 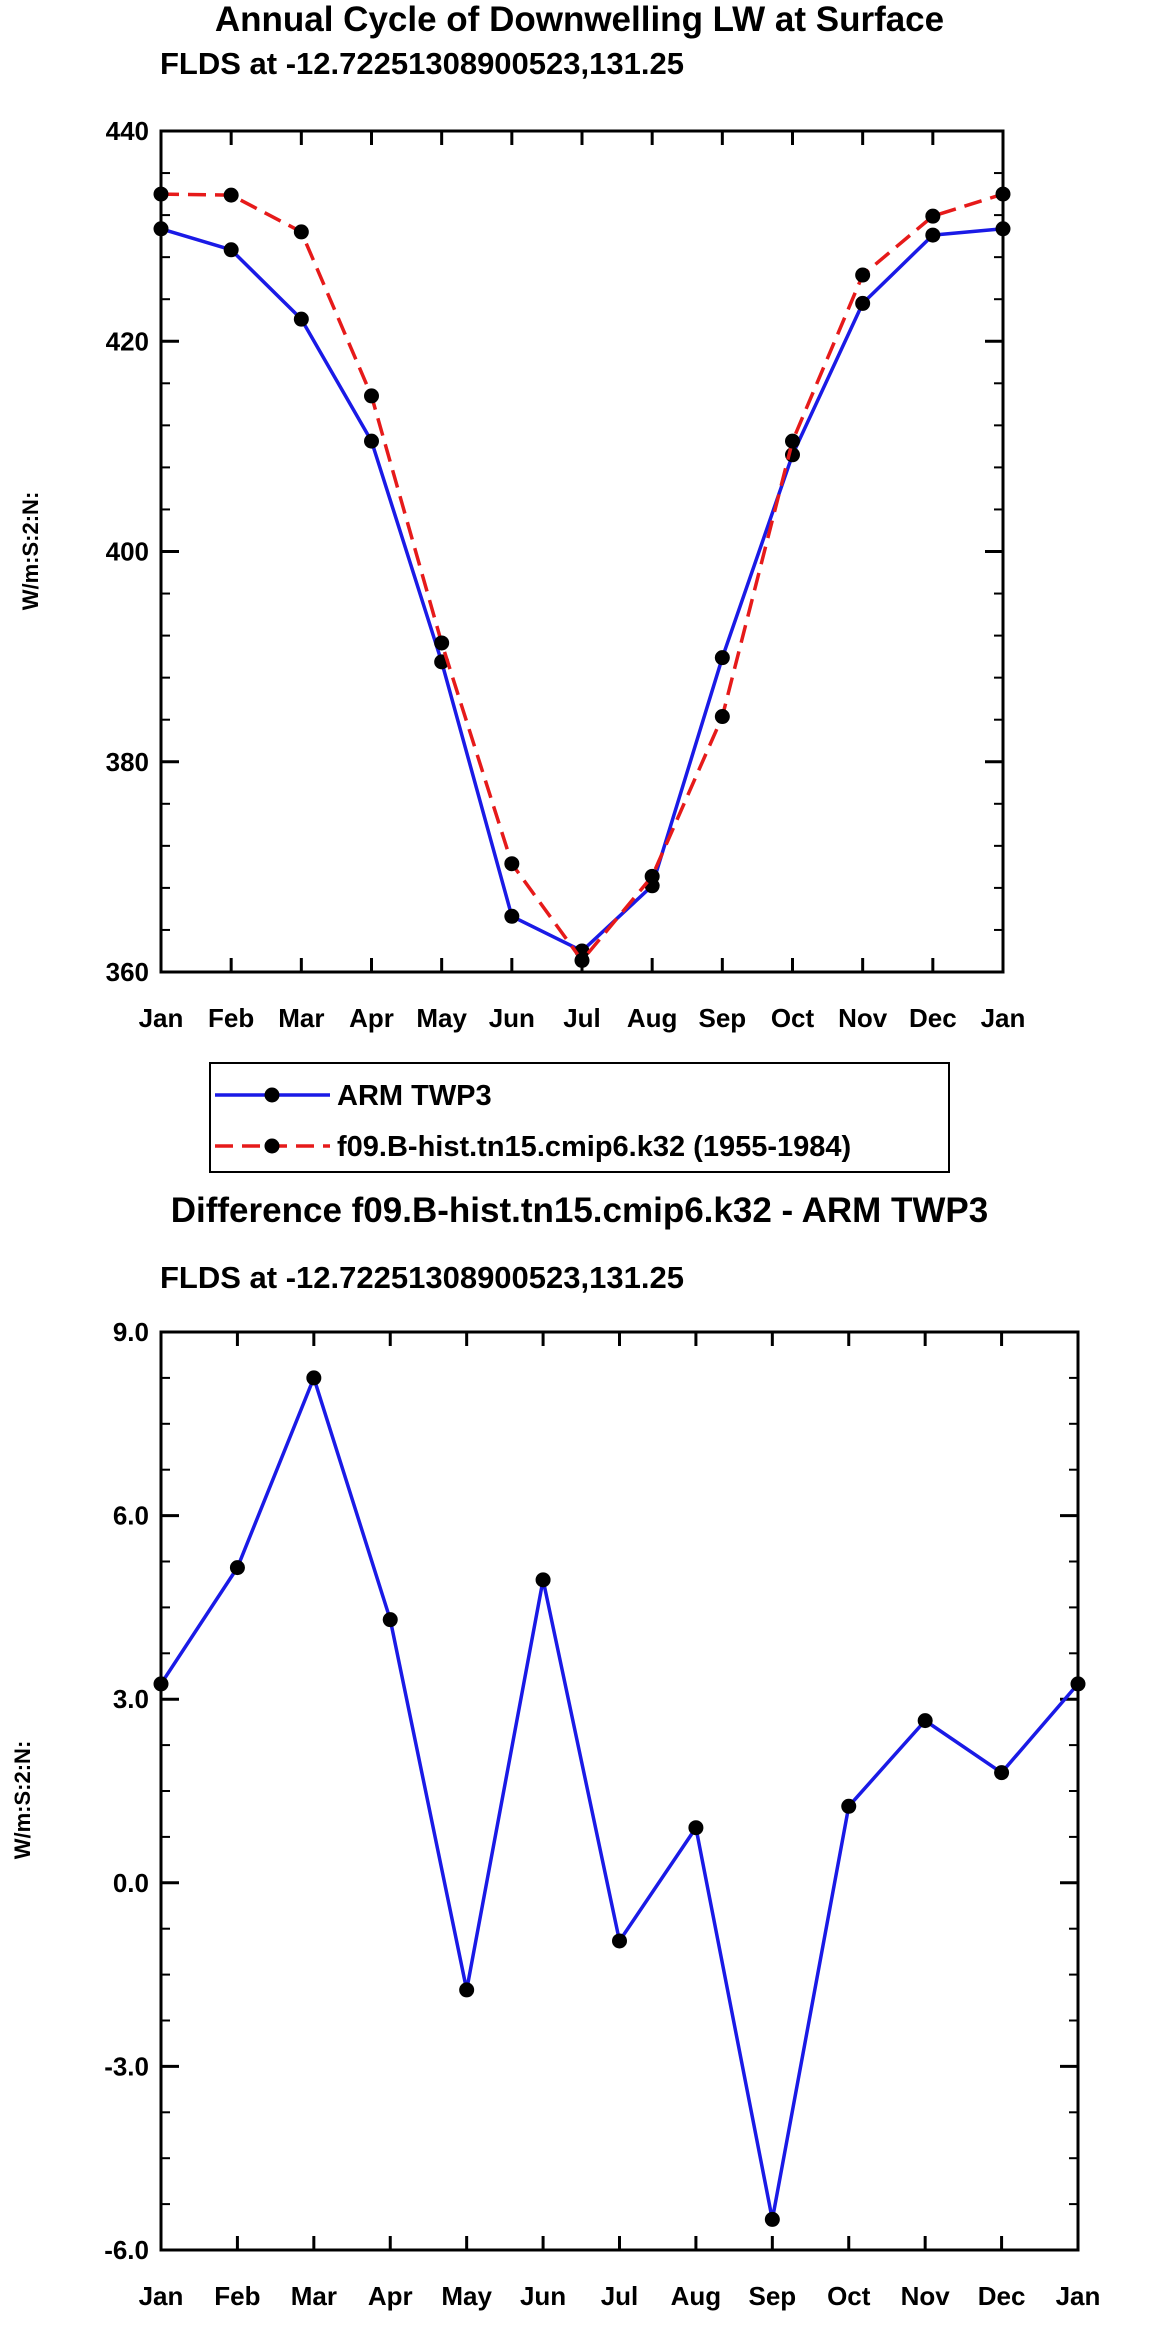 I want to click on chart2-subtitle: FLDS at -12.72251308900523,131.25, so click(x=422, y=1277).